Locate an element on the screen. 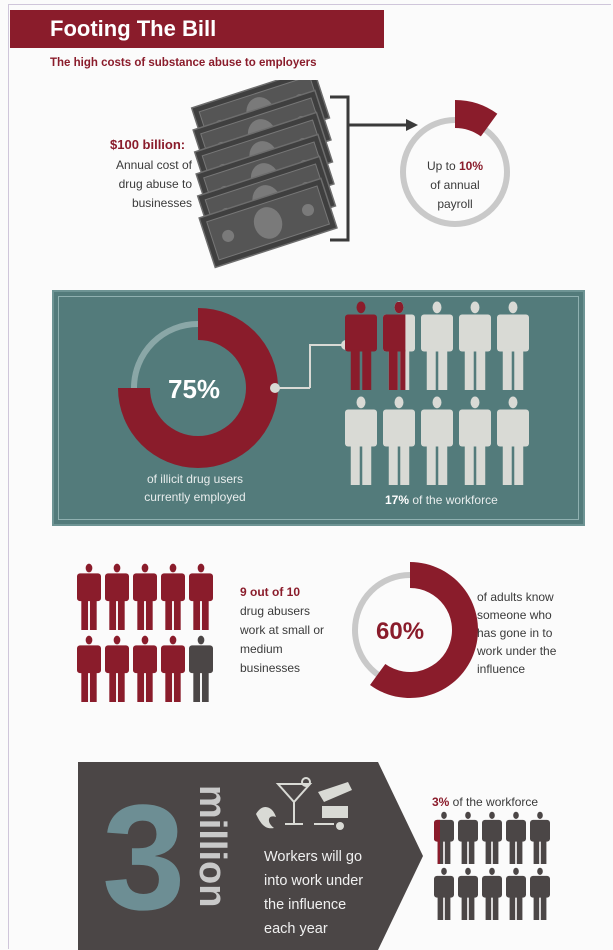  title-bar is located at coordinates (197, 29).